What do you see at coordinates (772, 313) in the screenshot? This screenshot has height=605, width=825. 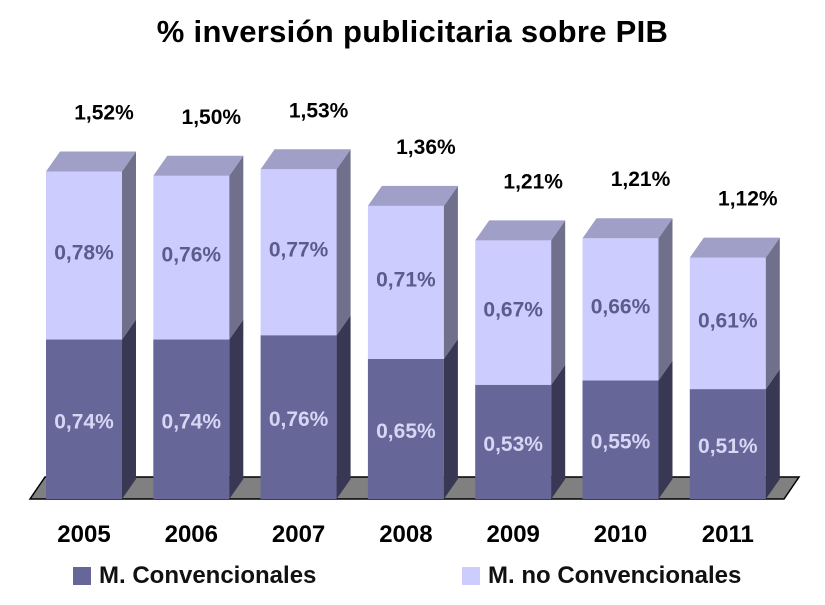 I see `bar-side-no-convencionales-2011` at bounding box center [772, 313].